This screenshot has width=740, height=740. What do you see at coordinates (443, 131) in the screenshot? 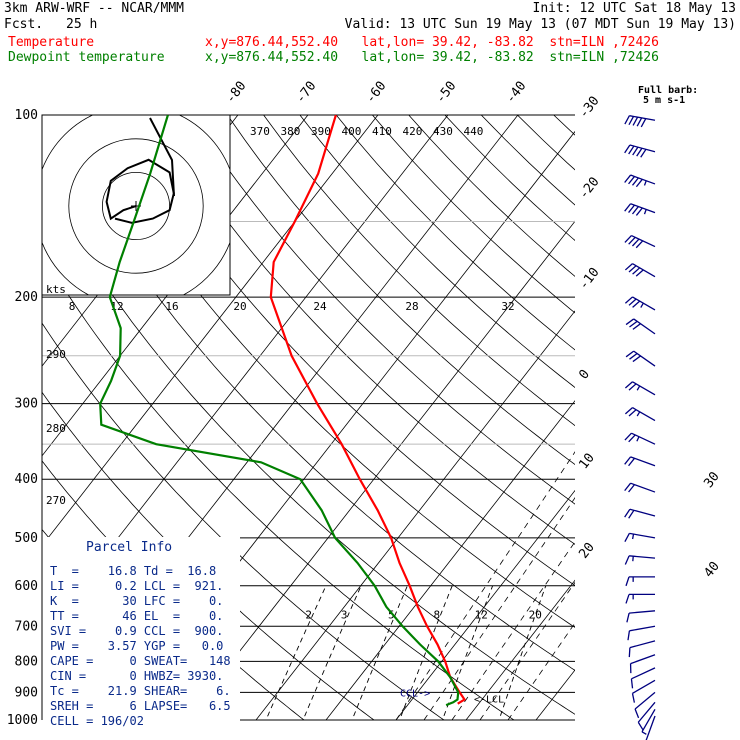
I see `theta-e-label: 430` at bounding box center [443, 131].